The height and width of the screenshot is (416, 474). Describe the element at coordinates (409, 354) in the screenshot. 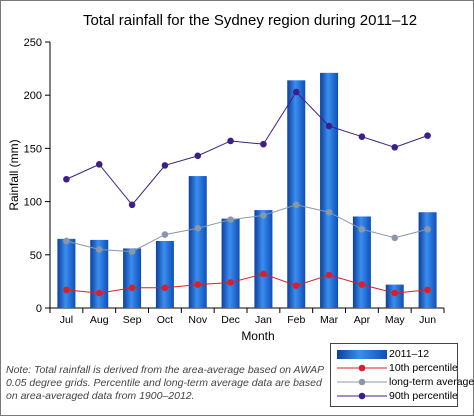

I see `legend-label: 2011–12` at that location.